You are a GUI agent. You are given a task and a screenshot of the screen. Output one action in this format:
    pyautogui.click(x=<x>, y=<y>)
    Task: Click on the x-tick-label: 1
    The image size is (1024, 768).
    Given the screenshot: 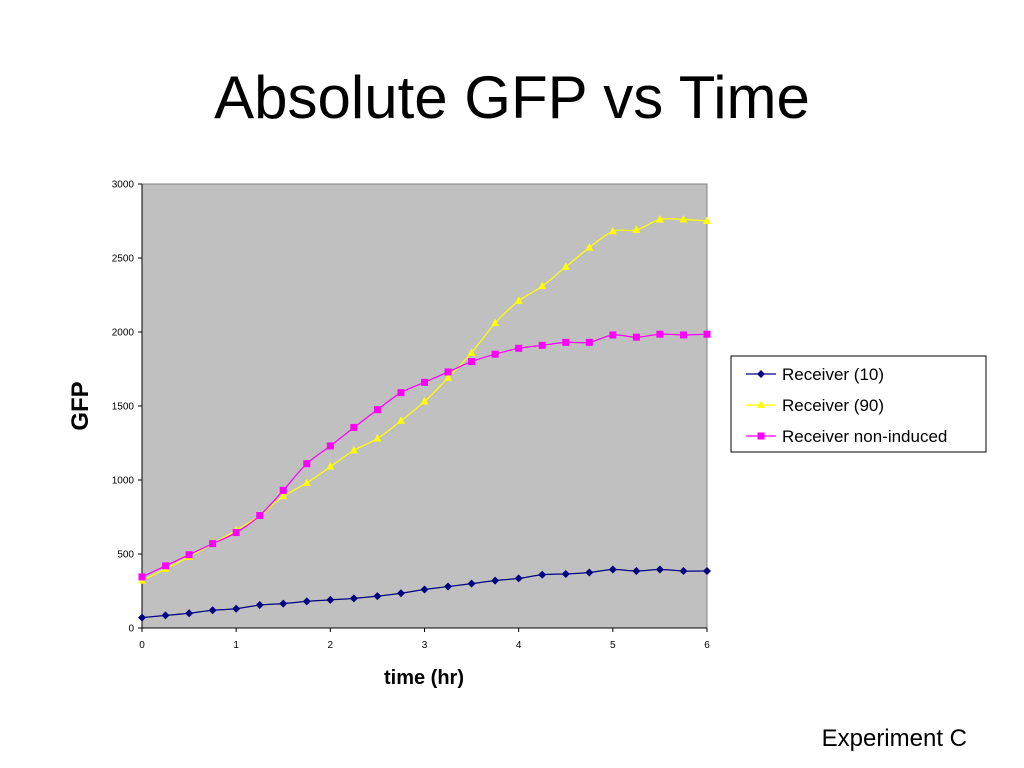 What is the action you would take?
    pyautogui.click(x=236, y=645)
    